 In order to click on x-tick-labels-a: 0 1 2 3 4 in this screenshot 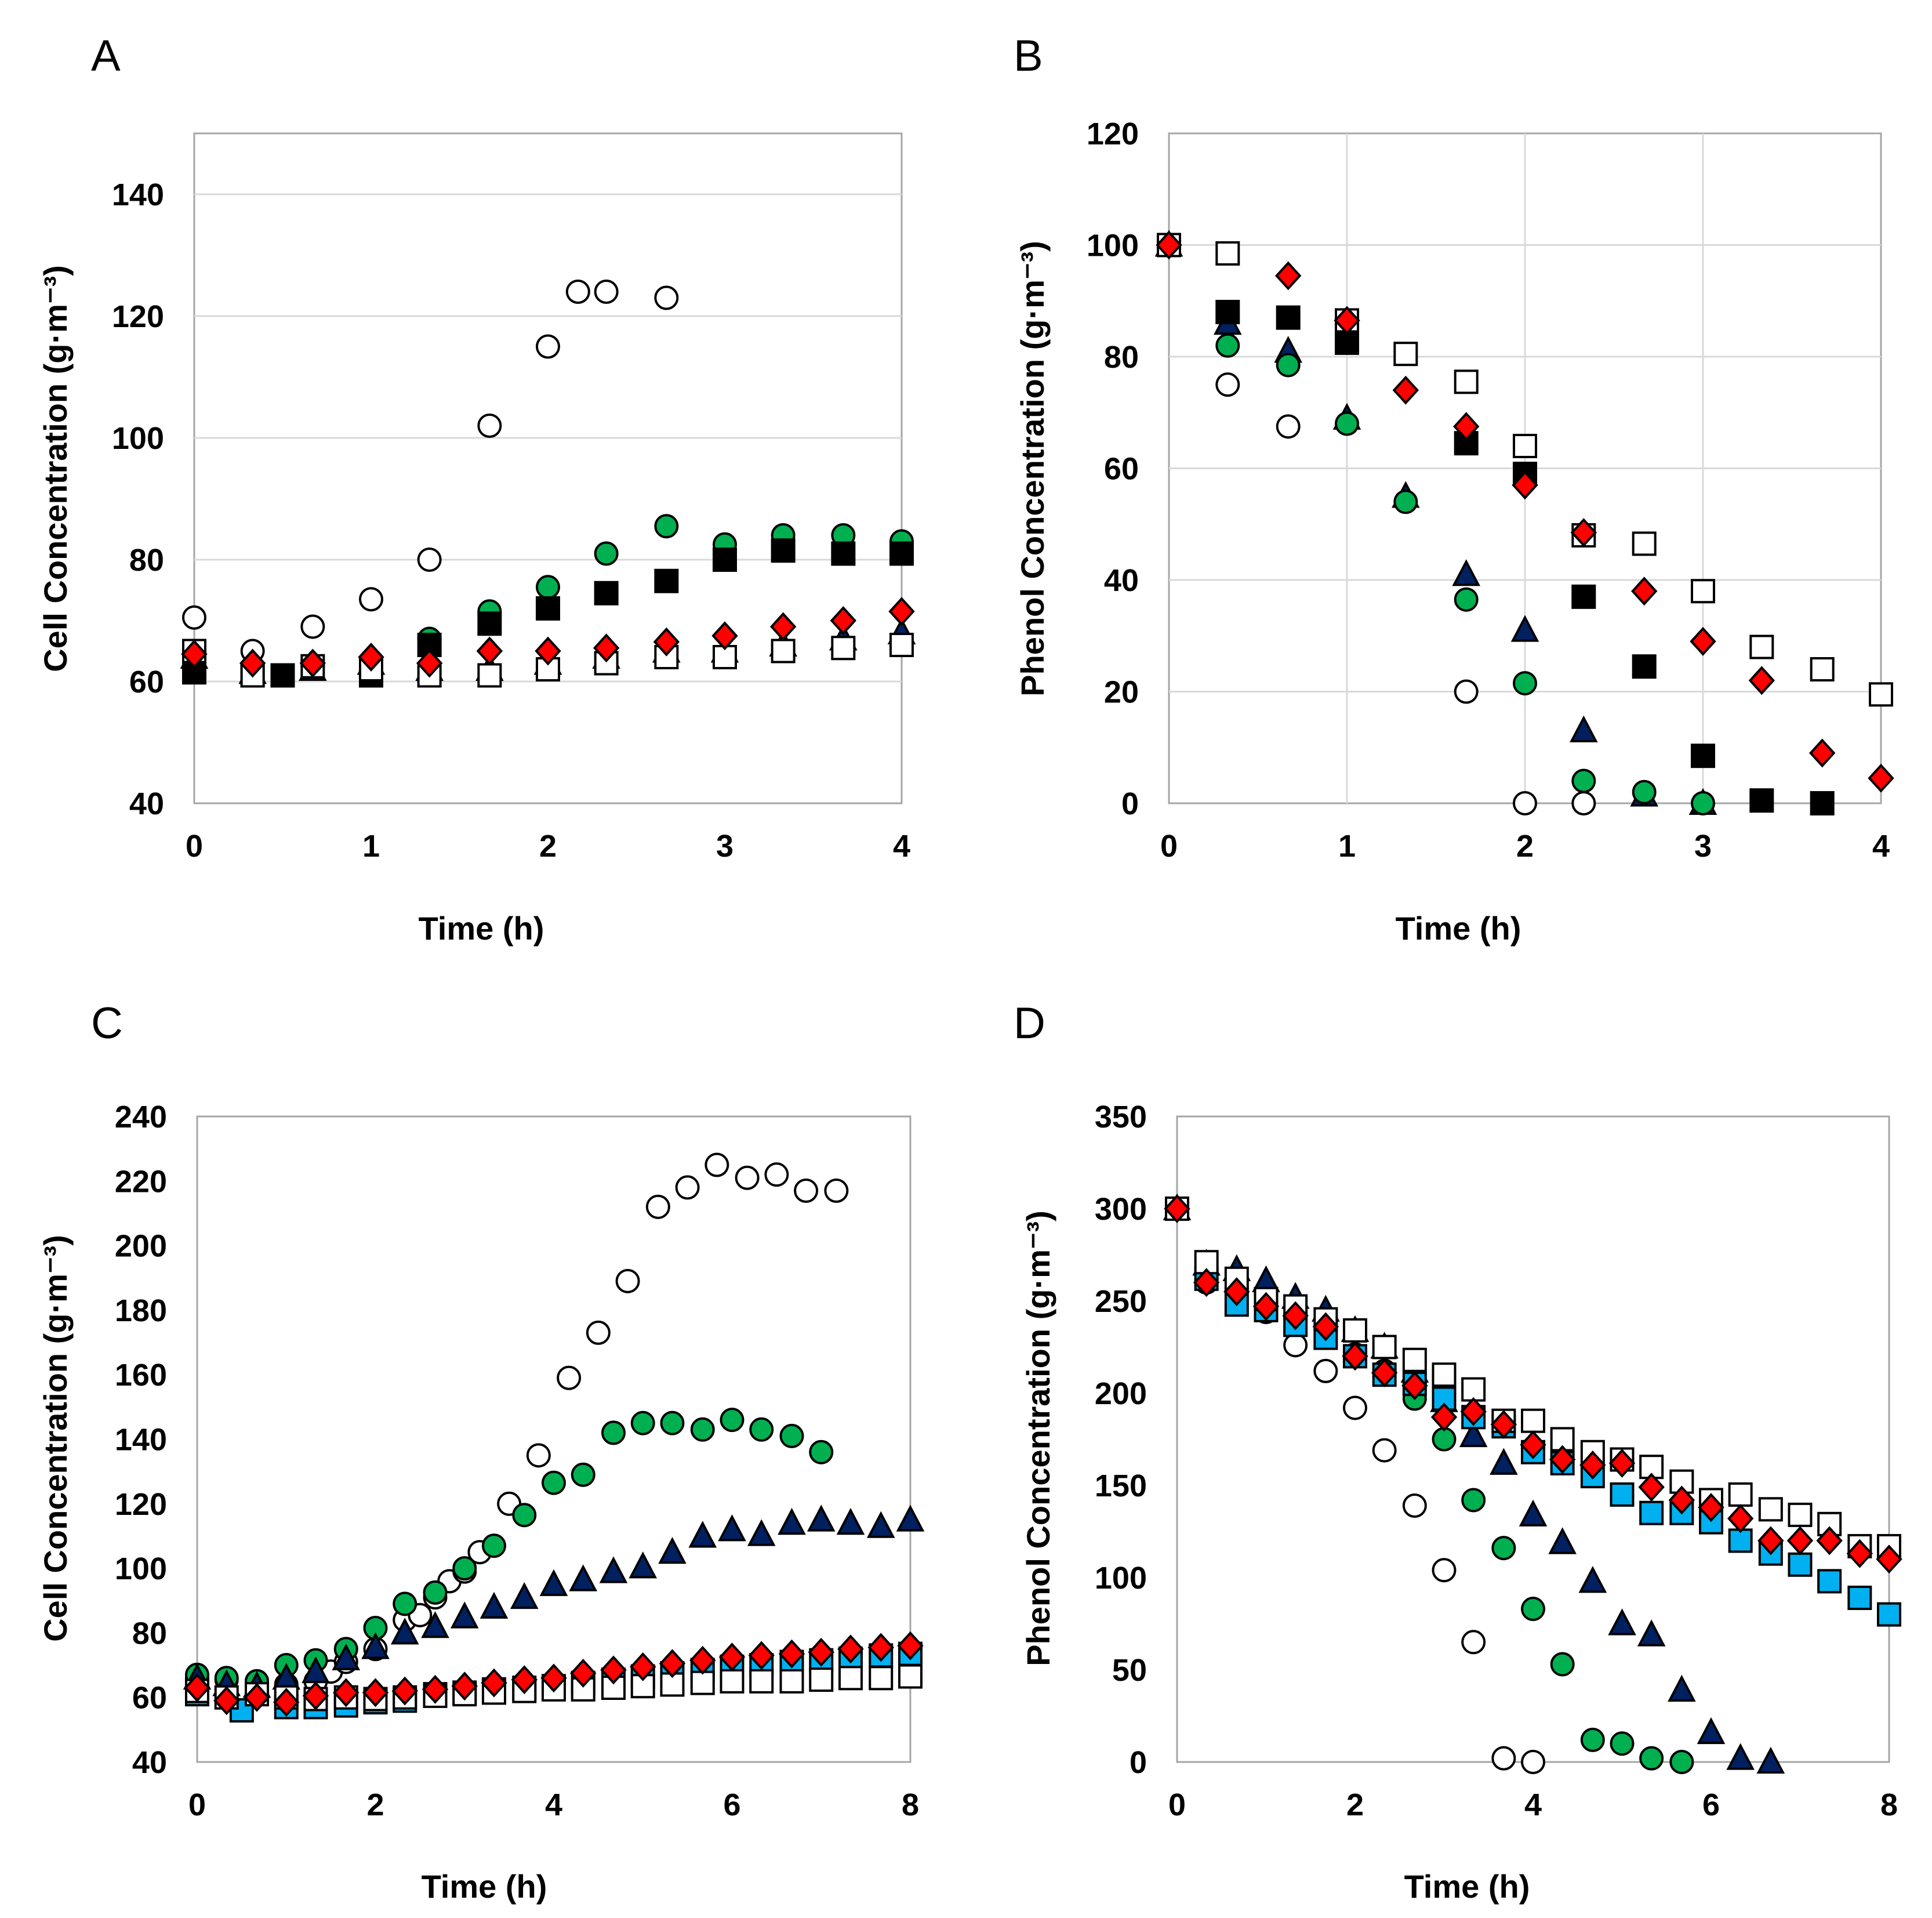, I will do `click(548, 846)`.